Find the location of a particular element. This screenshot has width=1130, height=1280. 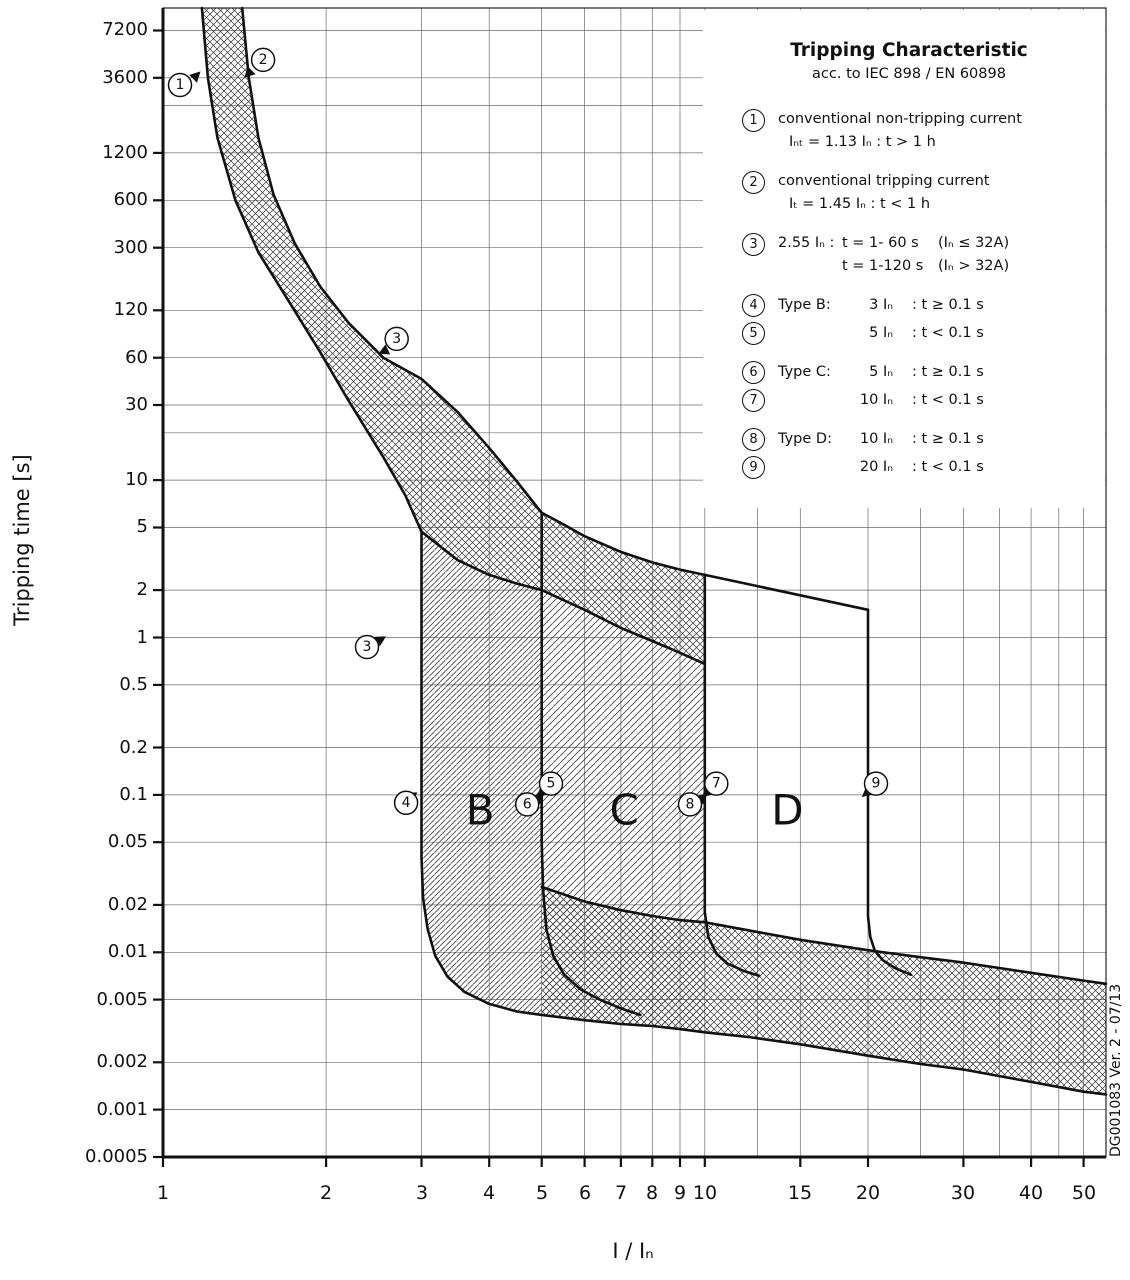

legend-item-3-note1: (Iₙ ≤ 32A) is located at coordinates (974, 243).